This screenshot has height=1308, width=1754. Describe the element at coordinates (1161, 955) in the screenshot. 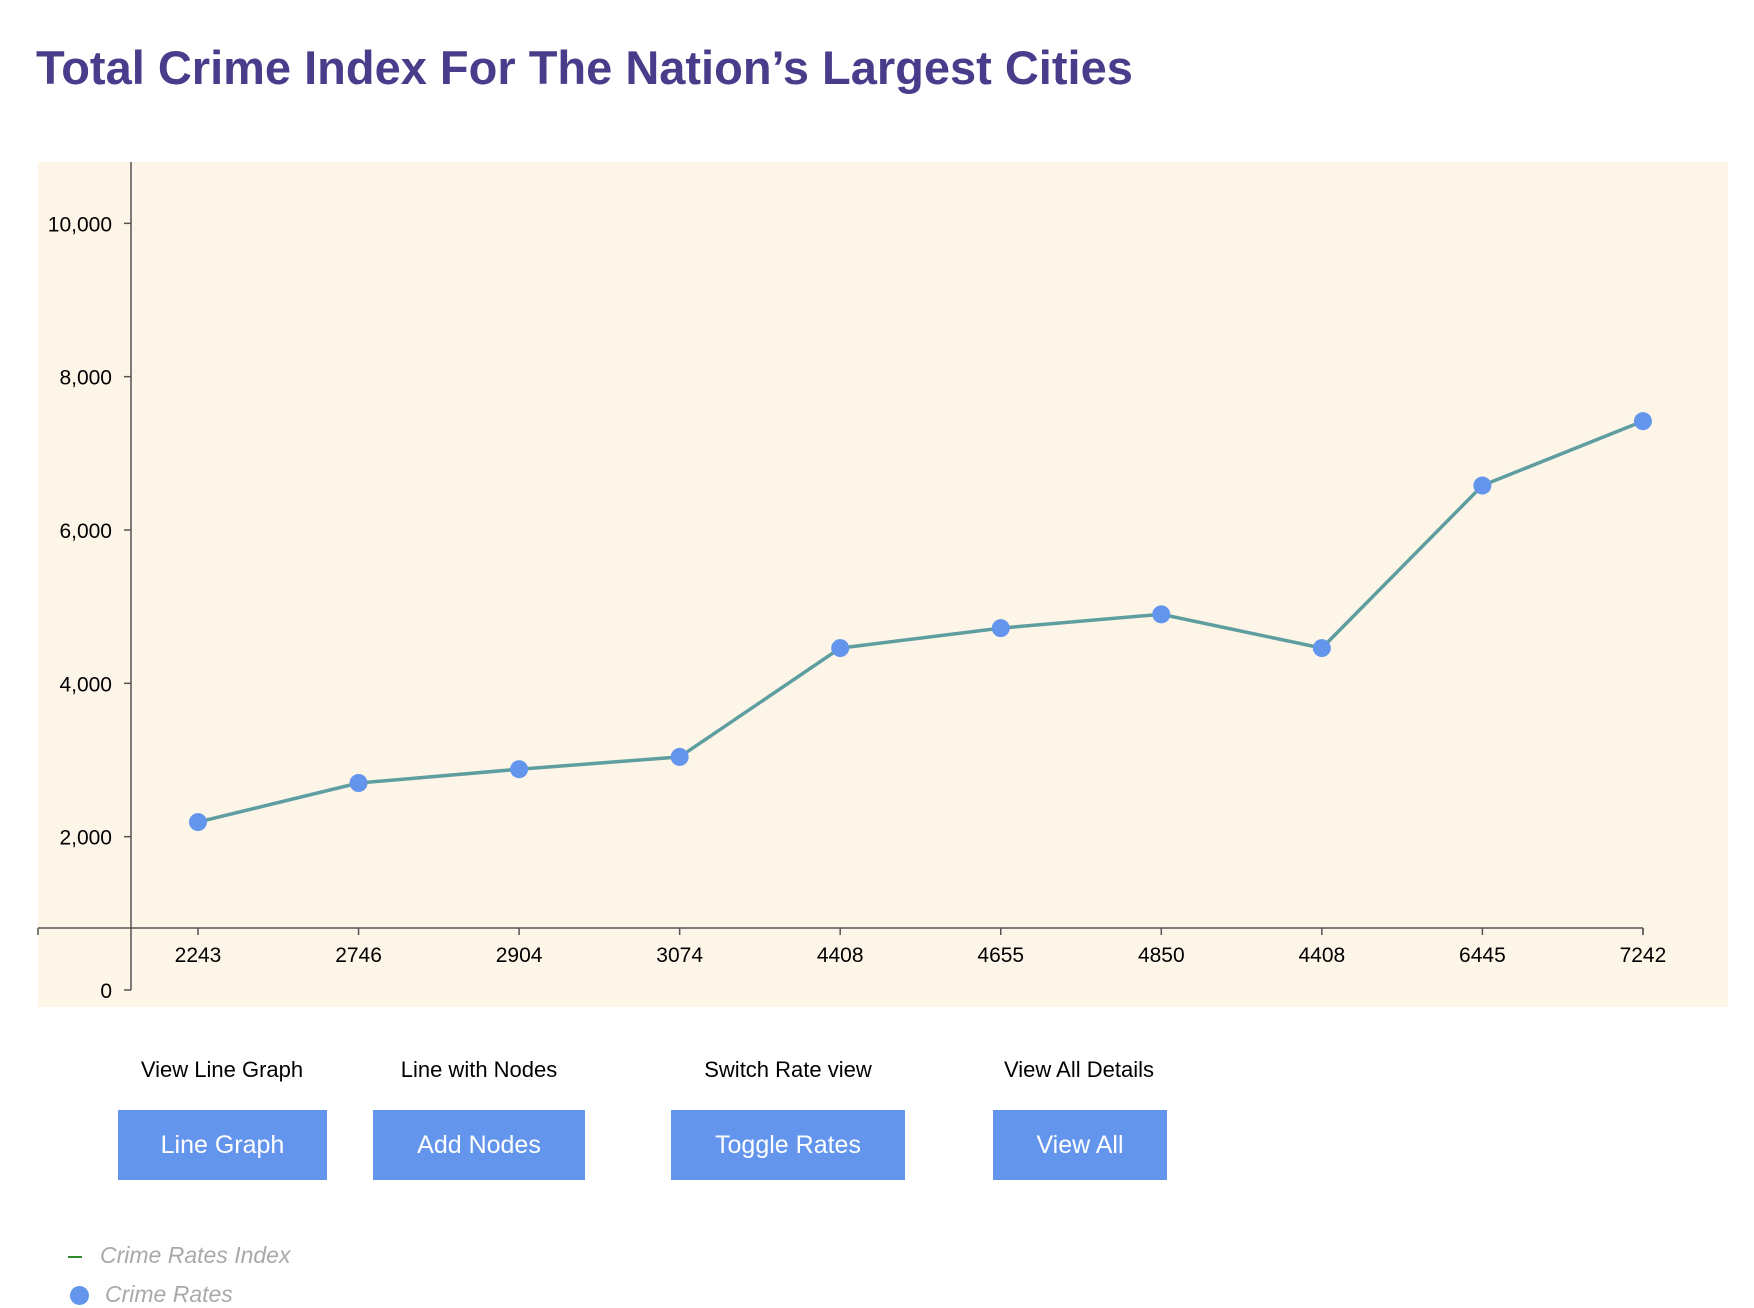

I see `x-tick-label: 4850` at that location.